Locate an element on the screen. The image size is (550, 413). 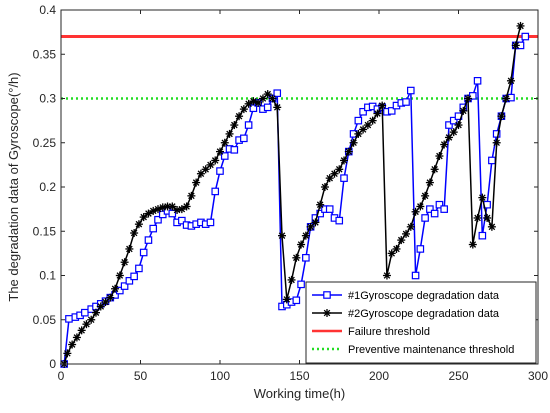
y-tick-label: 0.4 is located at coordinates (47, 10).